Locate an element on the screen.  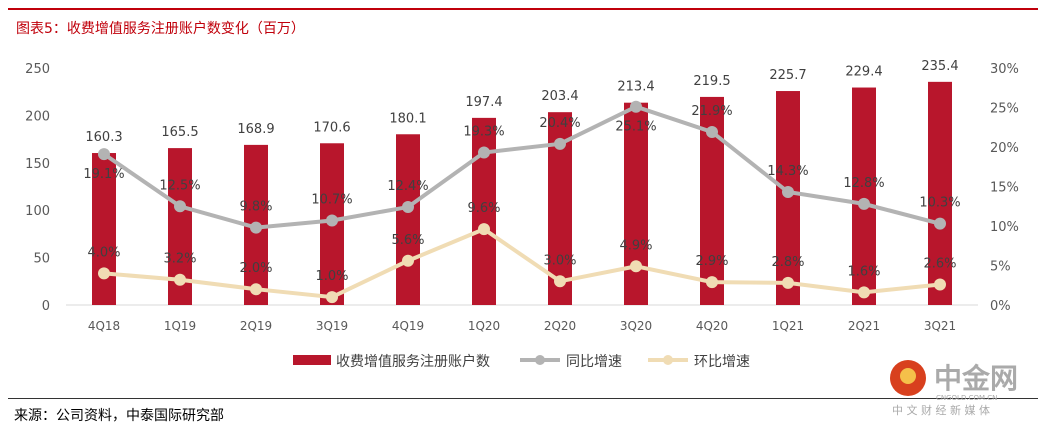
x-tick-label: 1Q20 is located at coordinates (484, 326).